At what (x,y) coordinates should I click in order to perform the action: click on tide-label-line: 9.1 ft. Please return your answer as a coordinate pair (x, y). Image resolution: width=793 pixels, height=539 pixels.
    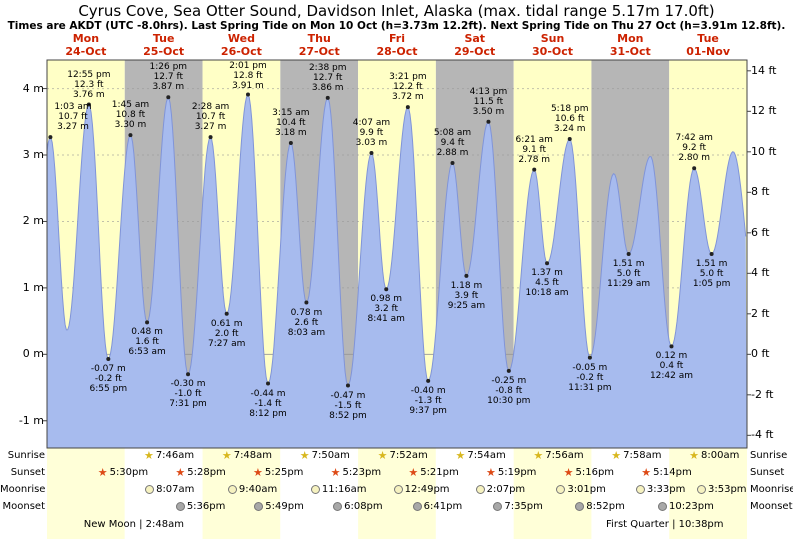
    Looking at the image, I should click on (534, 149).